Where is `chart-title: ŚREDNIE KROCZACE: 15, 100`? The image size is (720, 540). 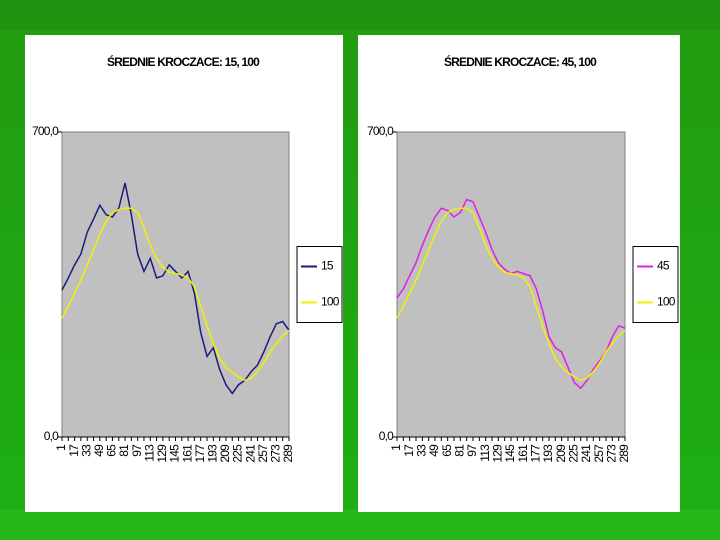 chart-title: ŚREDNIE KROCZACE: 15, 100 is located at coordinates (183, 61).